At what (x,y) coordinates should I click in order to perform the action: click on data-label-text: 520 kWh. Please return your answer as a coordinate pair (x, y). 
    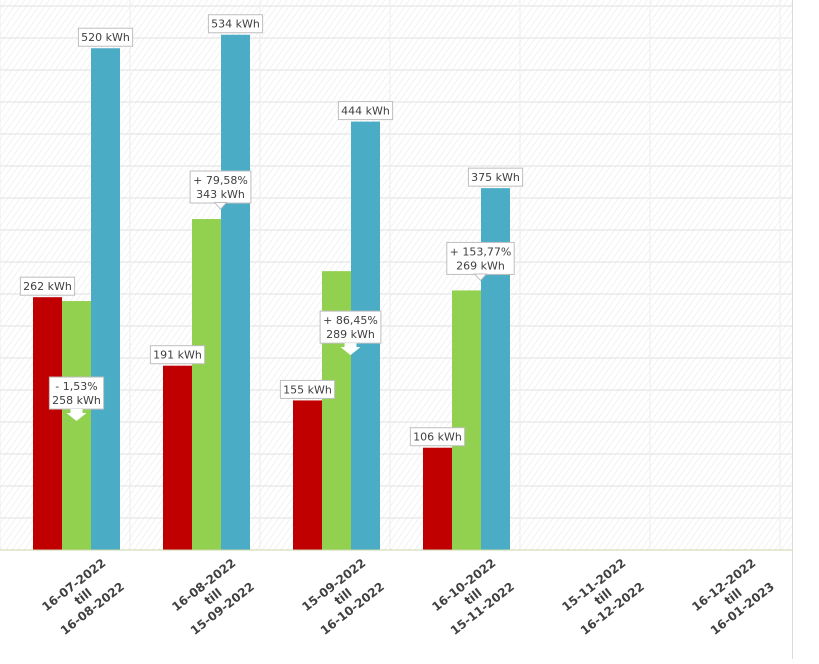
    Looking at the image, I should click on (105, 37).